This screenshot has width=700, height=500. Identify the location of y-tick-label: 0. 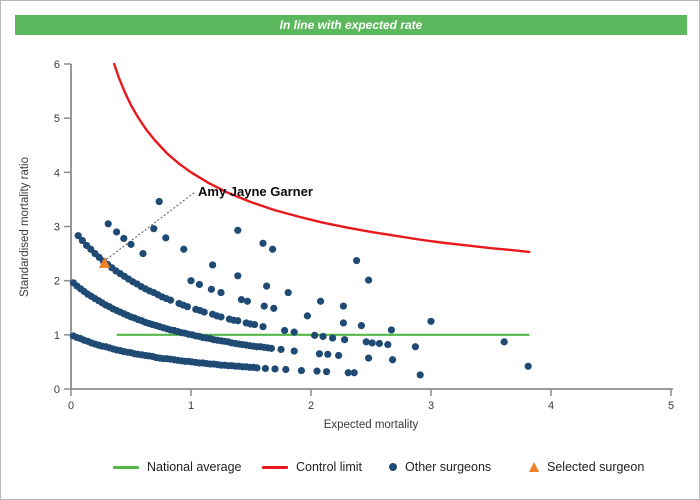
(57, 390).